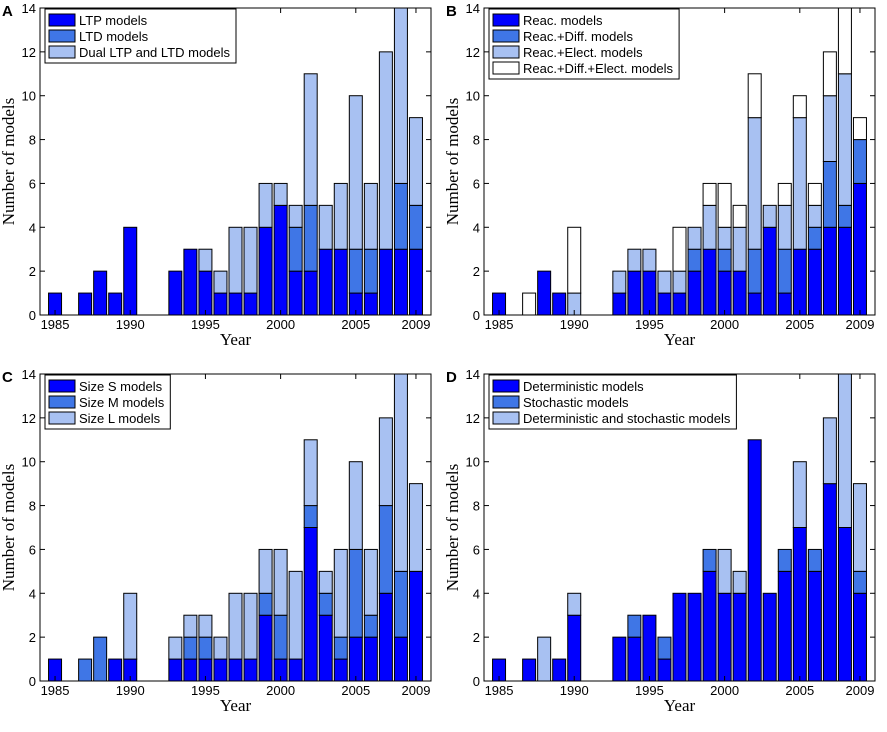 The image size is (887, 732). I want to click on bar-ltp-models-1997, so click(235, 304).